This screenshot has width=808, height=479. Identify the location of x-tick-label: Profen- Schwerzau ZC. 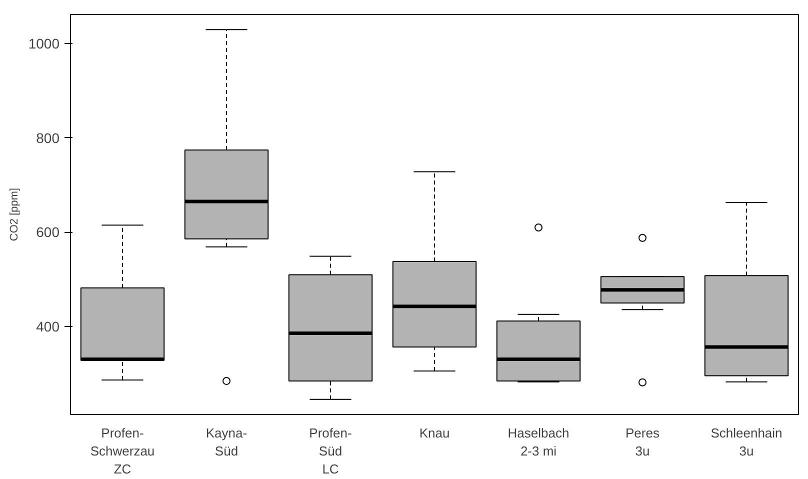
(122, 451).